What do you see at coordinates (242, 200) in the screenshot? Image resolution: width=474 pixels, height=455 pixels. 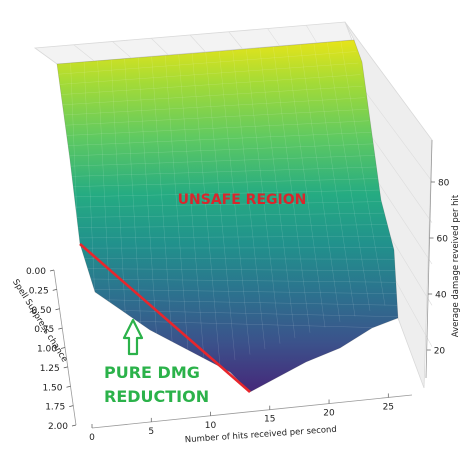 I see `unsafe-region-label: UNSAFE REGION` at bounding box center [242, 200].